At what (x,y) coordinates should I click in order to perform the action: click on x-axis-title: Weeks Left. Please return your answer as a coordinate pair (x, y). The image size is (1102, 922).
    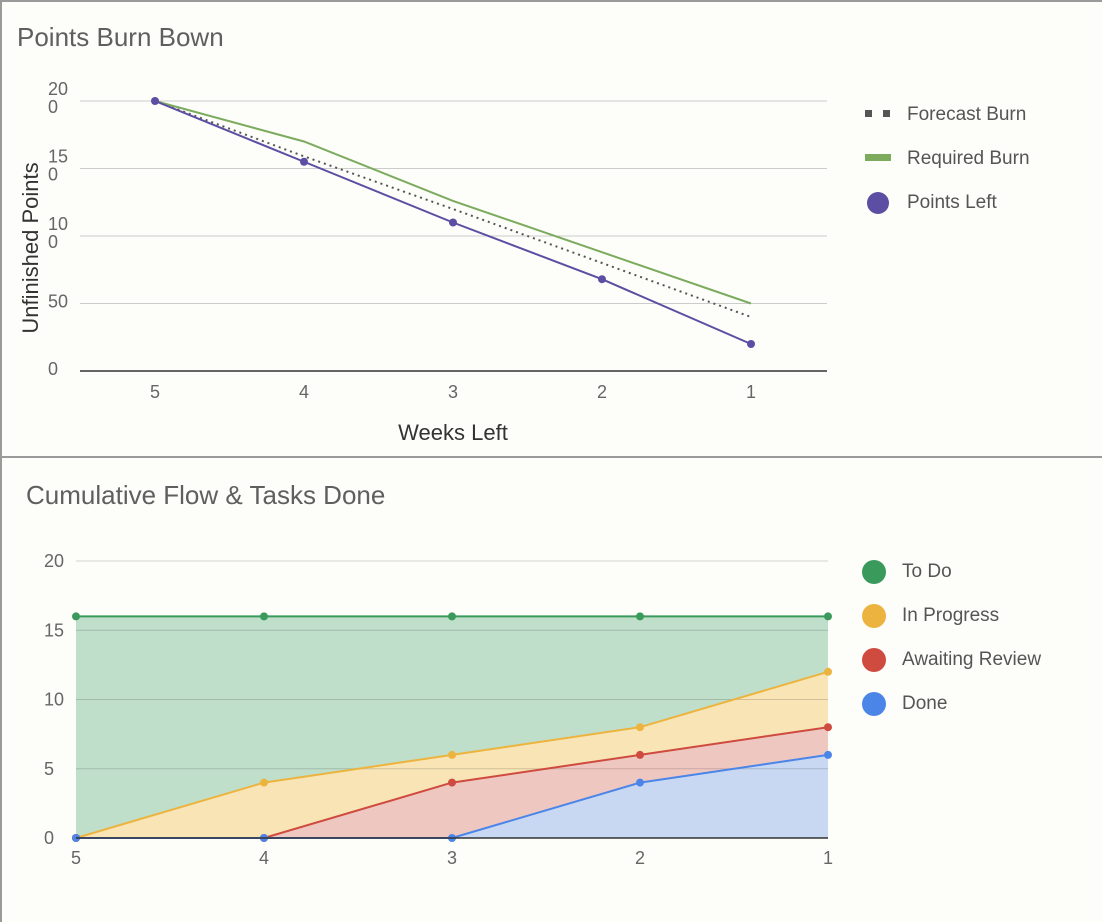
    Looking at the image, I should click on (453, 432).